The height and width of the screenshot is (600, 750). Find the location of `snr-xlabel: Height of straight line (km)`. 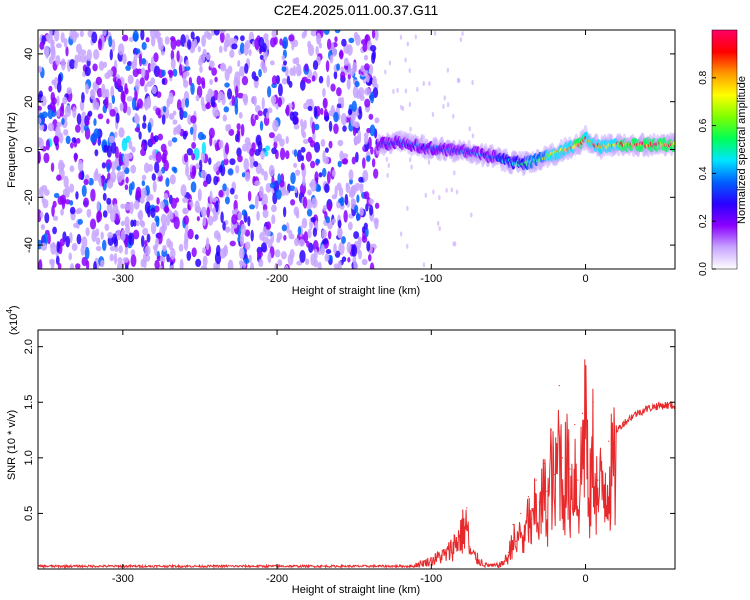

snr-xlabel: Height of straight line (km) is located at coordinates (356, 590).